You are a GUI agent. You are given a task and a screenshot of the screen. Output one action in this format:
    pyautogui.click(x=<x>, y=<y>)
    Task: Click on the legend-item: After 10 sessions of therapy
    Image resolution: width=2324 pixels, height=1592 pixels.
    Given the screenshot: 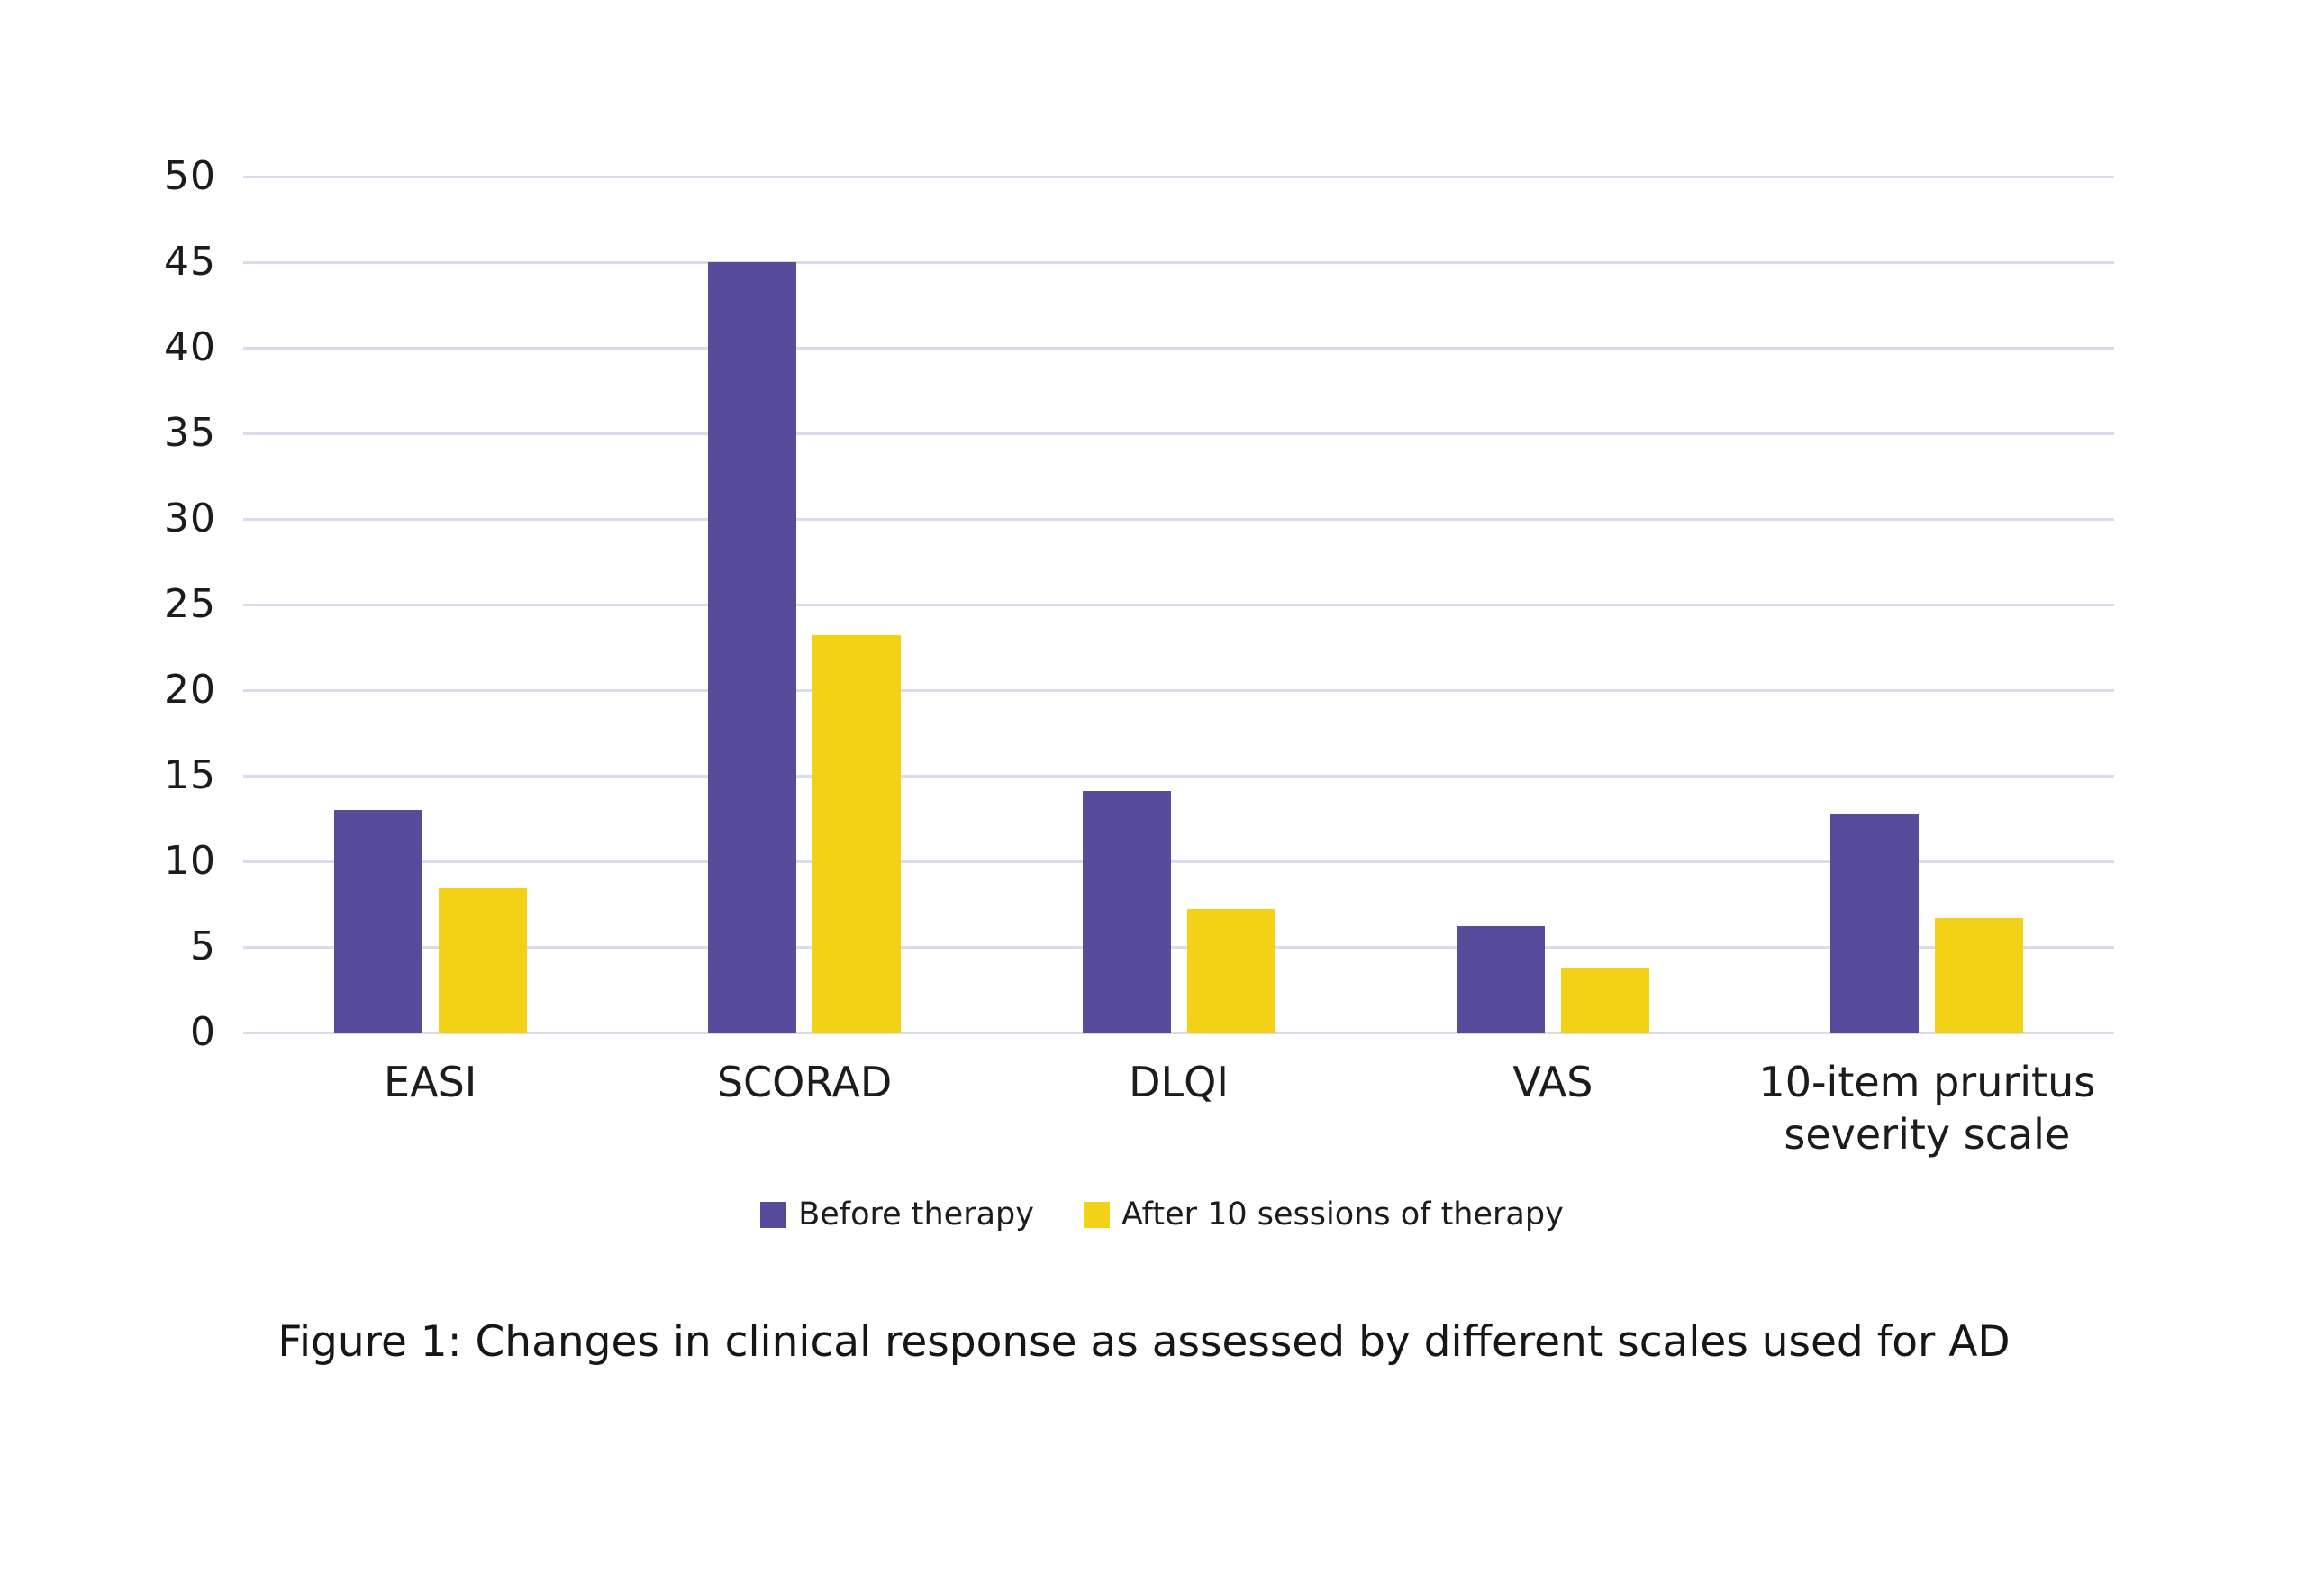 What is the action you would take?
    pyautogui.click(x=1323, y=1214)
    